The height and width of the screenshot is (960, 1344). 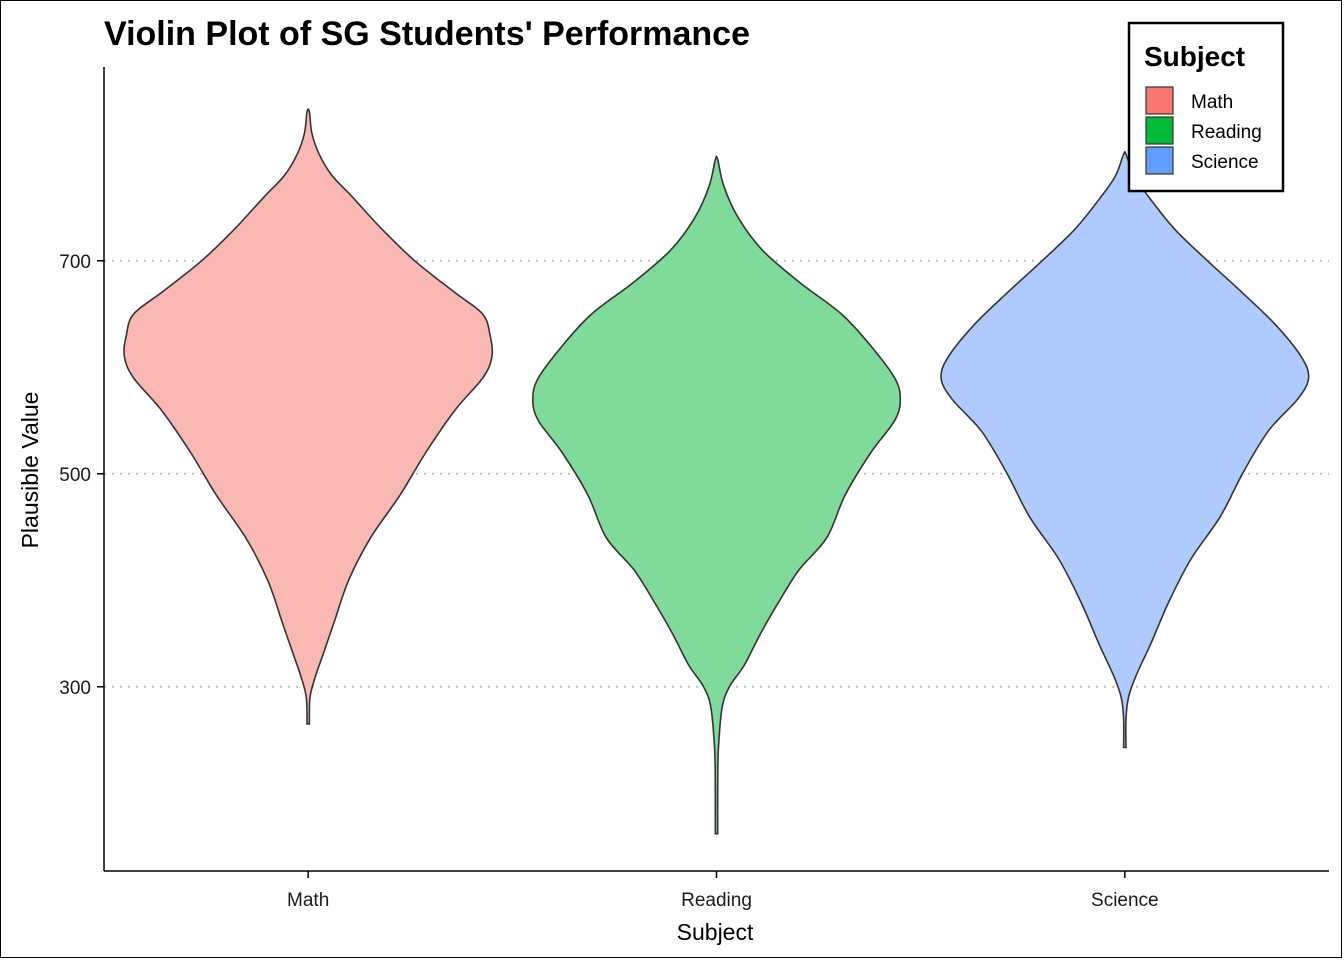 What do you see at coordinates (1212, 102) in the screenshot?
I see `legend-label-math: Math` at bounding box center [1212, 102].